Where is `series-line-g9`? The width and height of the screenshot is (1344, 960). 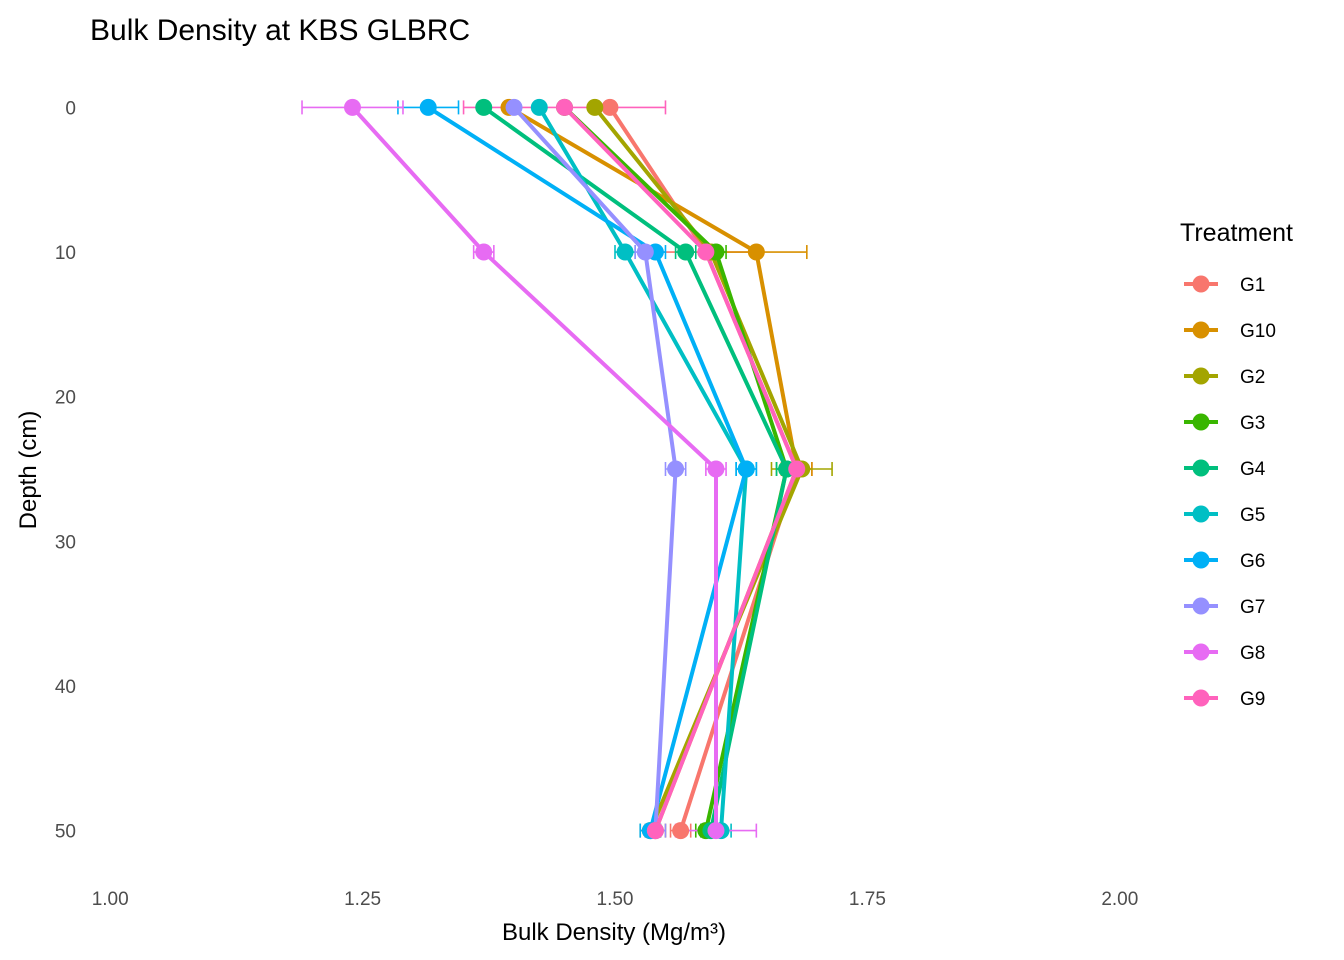
series-line-g9 is located at coordinates (681, 469).